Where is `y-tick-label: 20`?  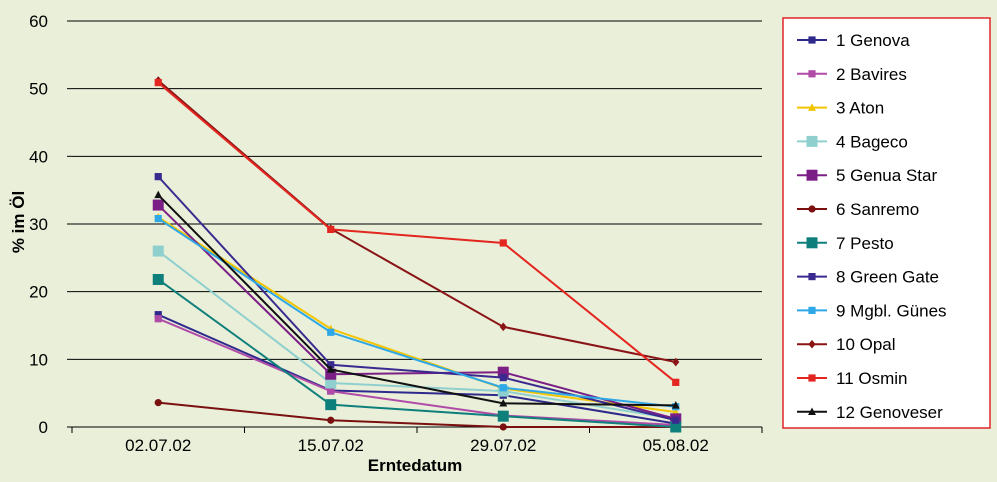 y-tick-label: 20 is located at coordinates (38, 292).